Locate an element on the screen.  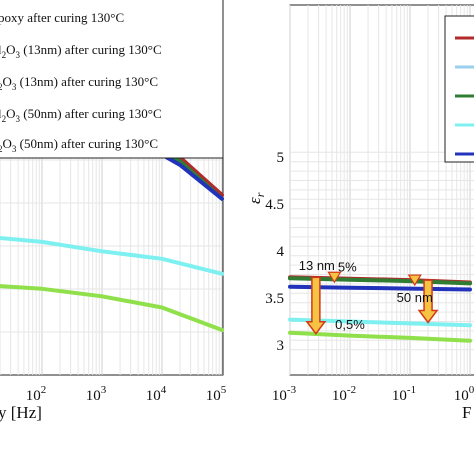
tick-exponent: 4 is located at coordinates (164, 390).